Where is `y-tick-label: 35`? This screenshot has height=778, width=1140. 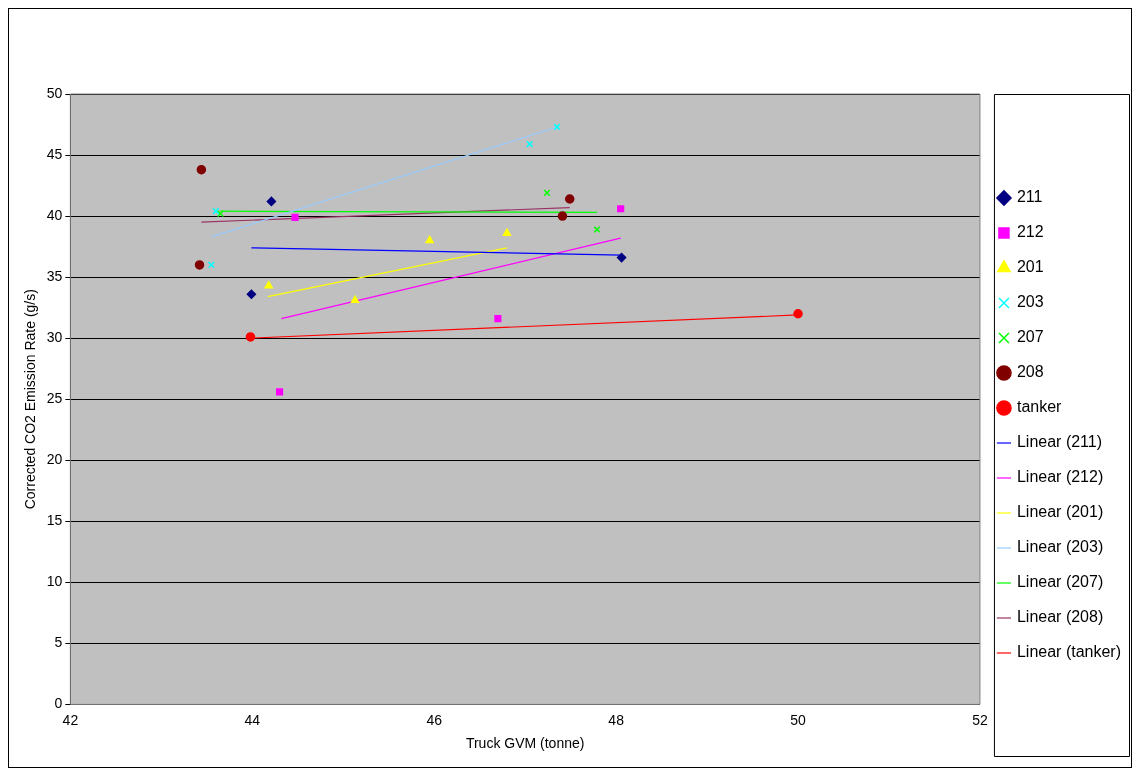
y-tick-label: 35 is located at coordinates (54, 275).